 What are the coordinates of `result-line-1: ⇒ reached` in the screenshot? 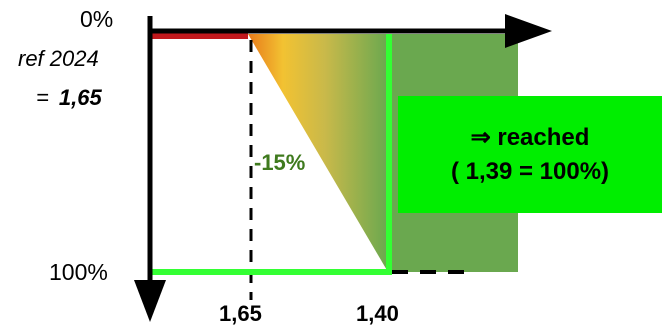 It's located at (530, 137).